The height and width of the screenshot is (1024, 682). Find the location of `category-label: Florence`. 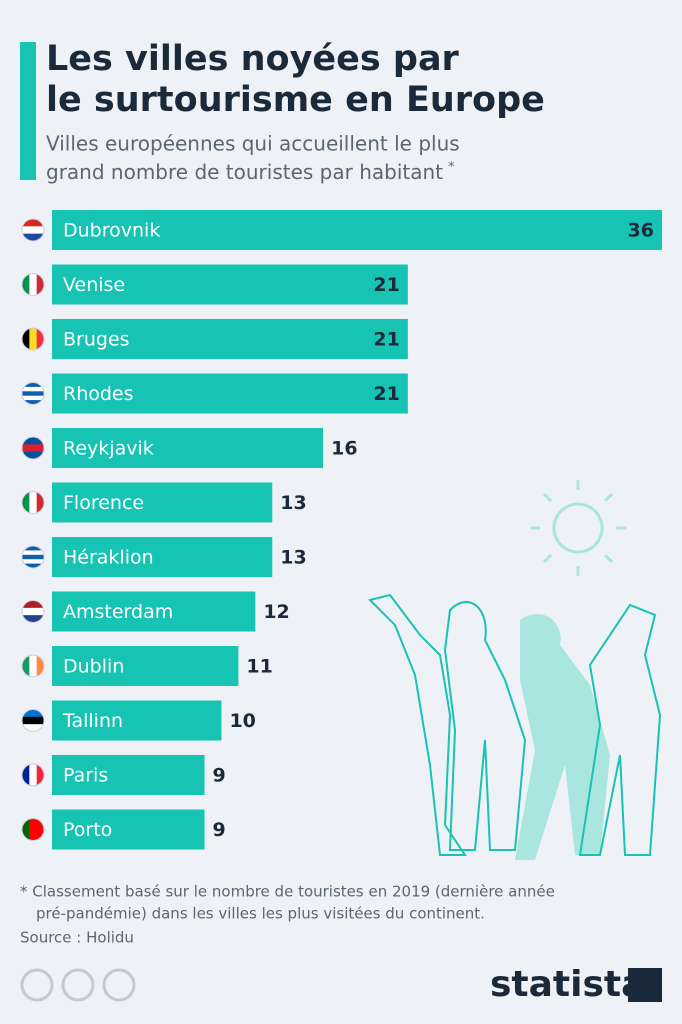

category-label: Florence is located at coordinates (103, 503).